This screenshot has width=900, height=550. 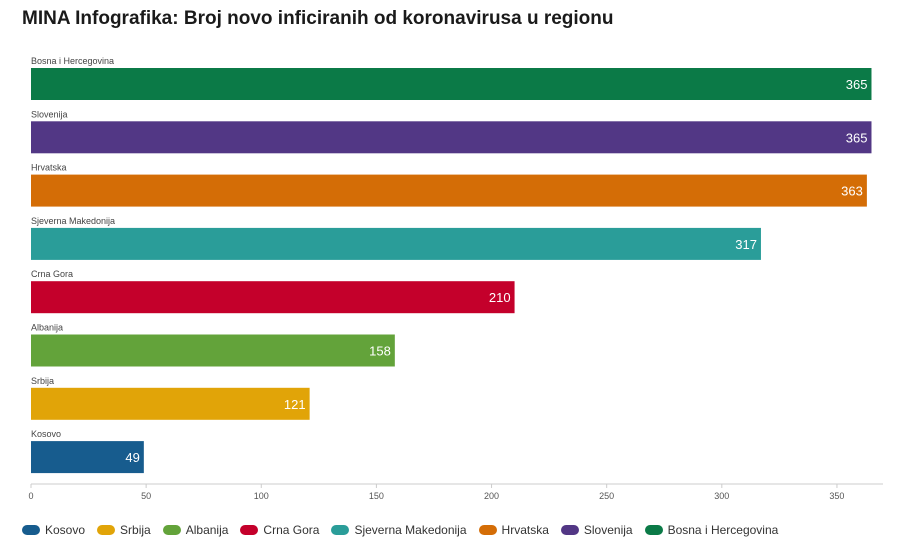 What do you see at coordinates (72, 61) in the screenshot?
I see `category-label: Bosna i Hercegovina` at bounding box center [72, 61].